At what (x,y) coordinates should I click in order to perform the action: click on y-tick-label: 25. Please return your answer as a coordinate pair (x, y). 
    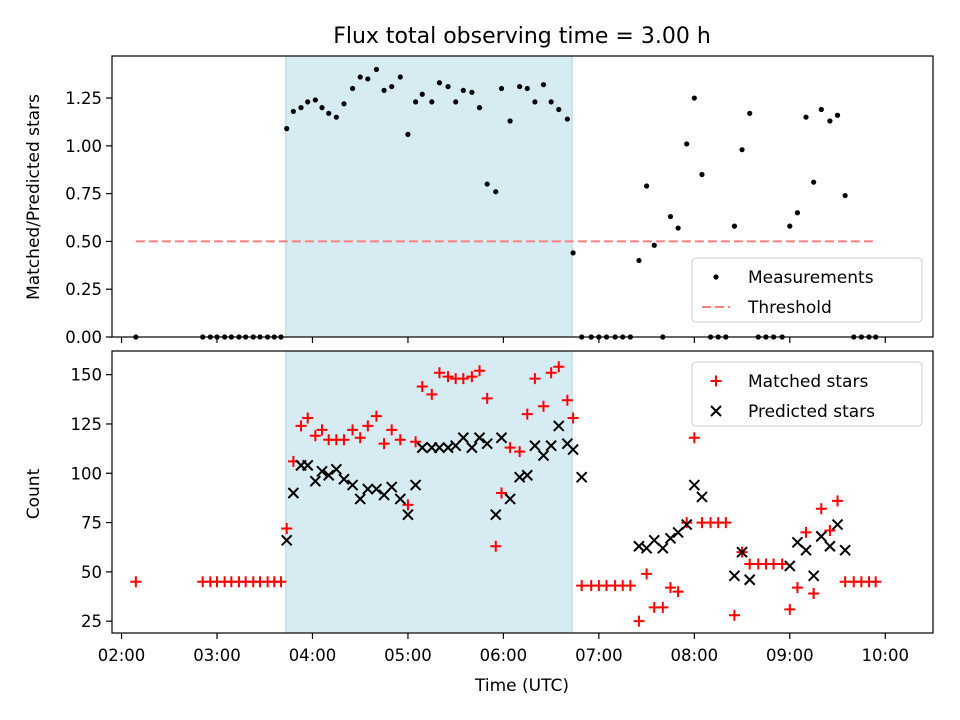
    Looking at the image, I should click on (91, 621).